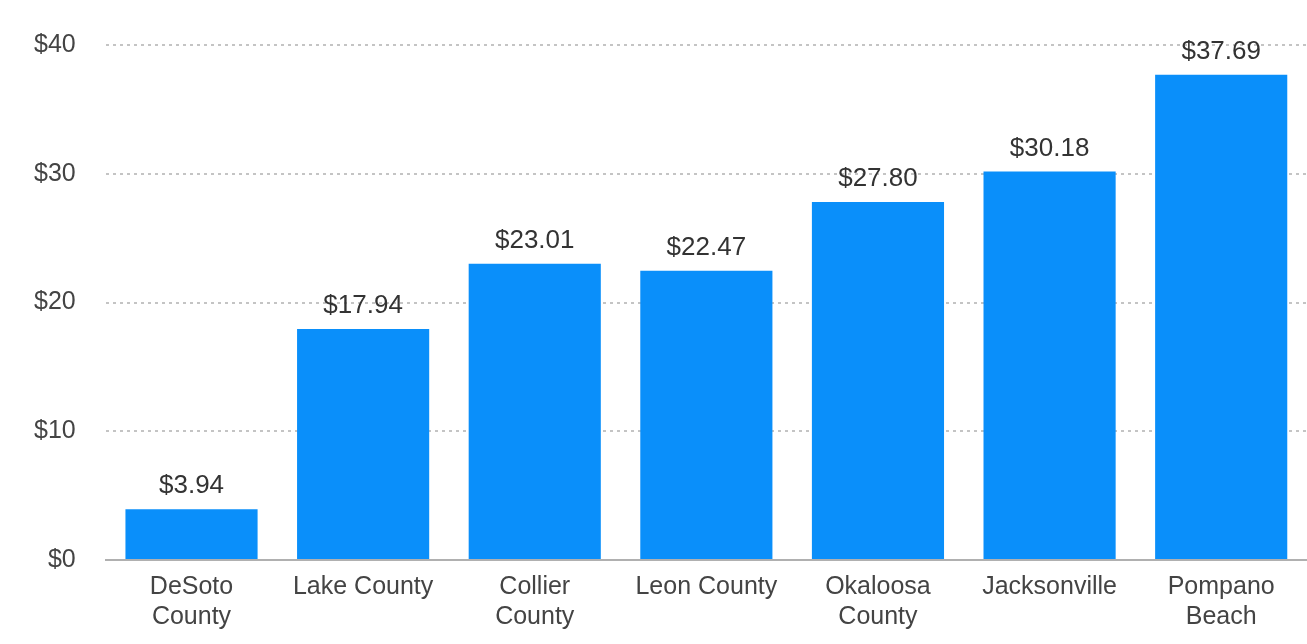 This screenshot has width=1307, height=644. What do you see at coordinates (878, 177) in the screenshot?
I see `data-label: $27.80` at bounding box center [878, 177].